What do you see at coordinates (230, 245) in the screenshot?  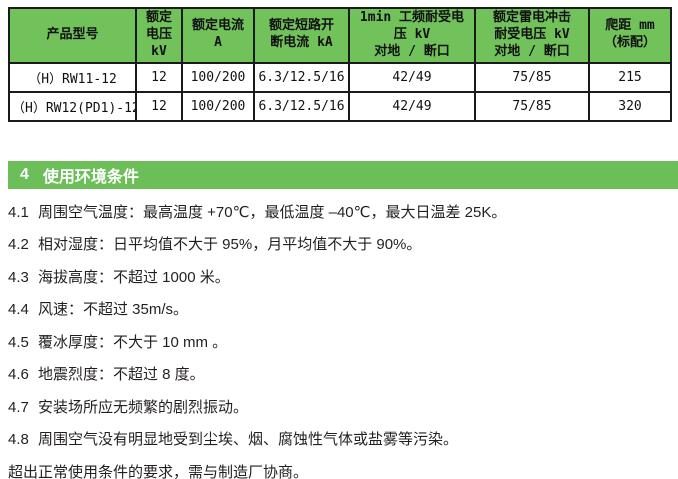 I see `item-text: 相对湿度：日平均值不大于 95%，月平均值不大于 90%。` at bounding box center [230, 245].